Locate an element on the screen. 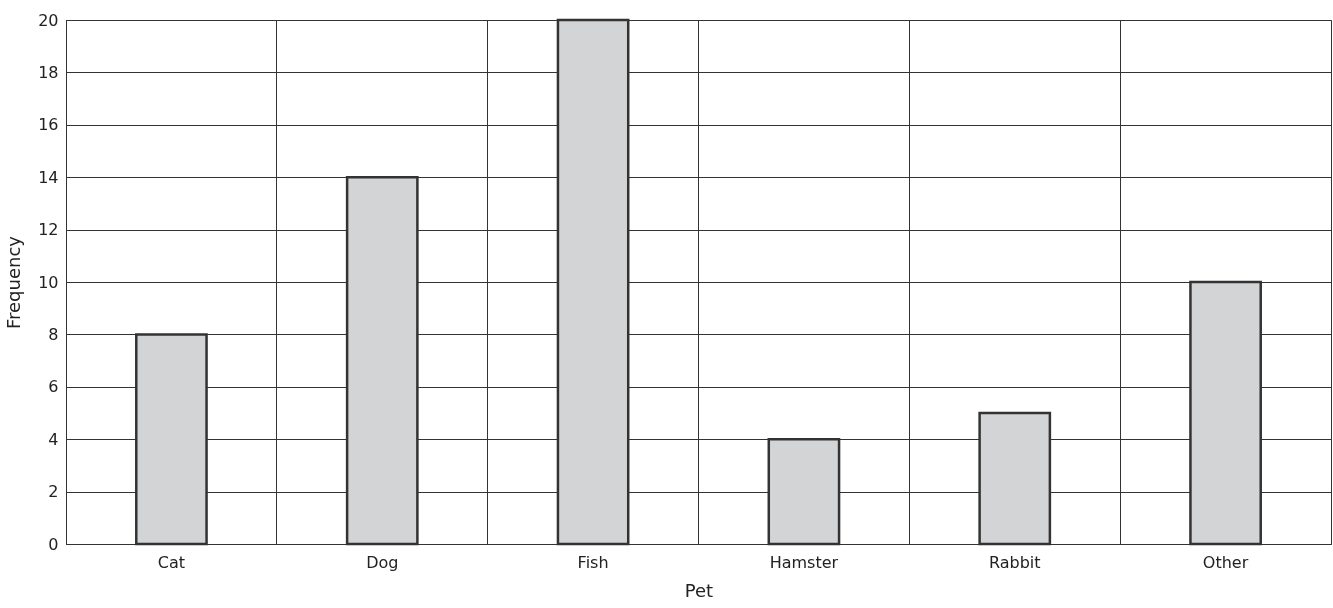  x-tick-label: Fish is located at coordinates (593, 562).